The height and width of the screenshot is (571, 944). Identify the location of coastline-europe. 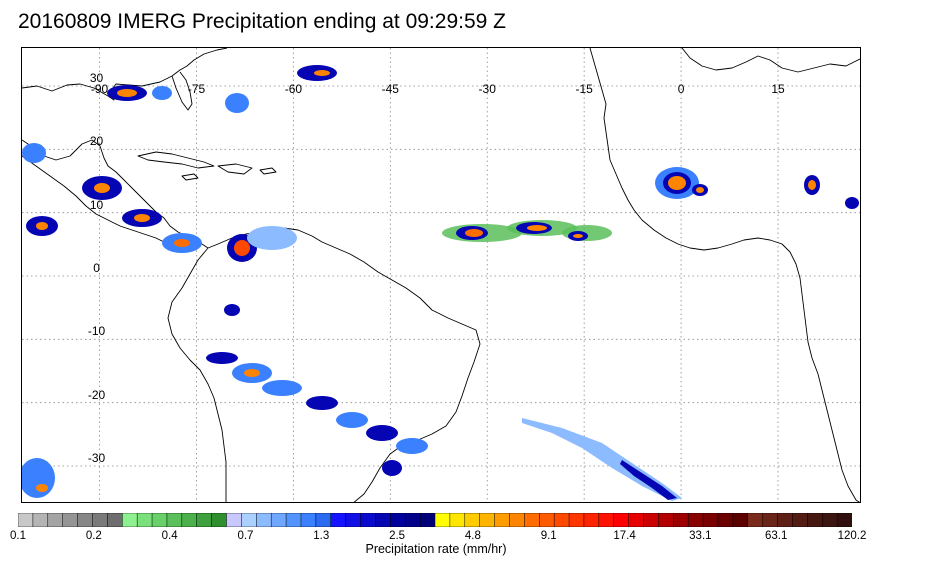
(770, 60).